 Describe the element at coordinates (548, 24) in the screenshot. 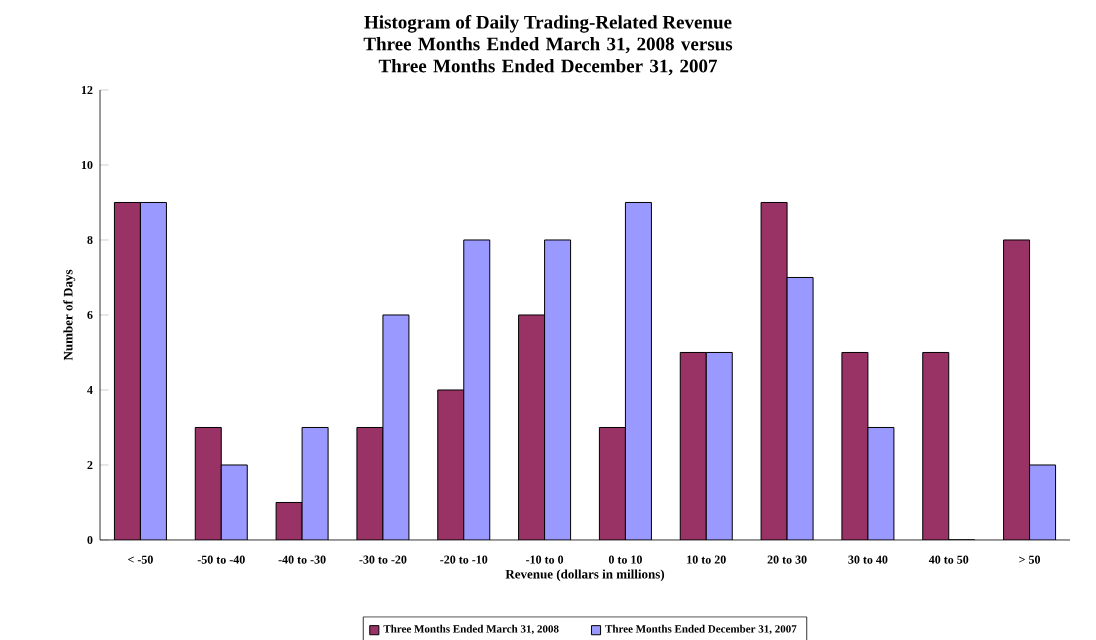

I see `chart-title: Histogram of Daily Trading-Related Revenue` at that location.